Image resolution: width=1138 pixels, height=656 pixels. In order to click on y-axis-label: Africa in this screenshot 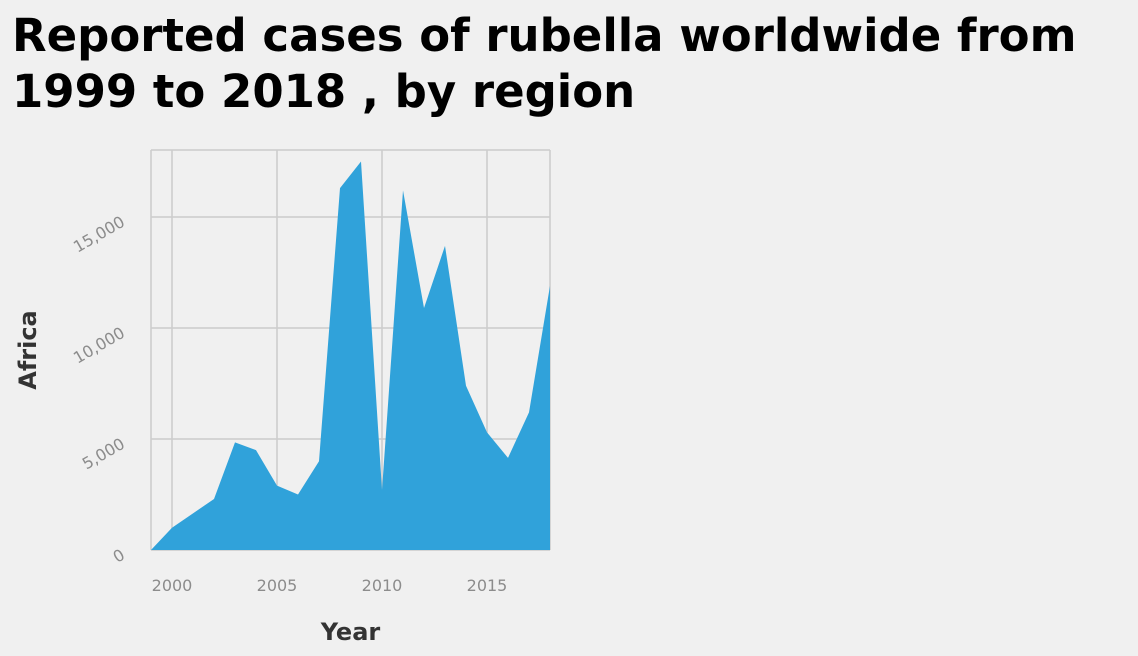, I will do `click(28, 350)`.